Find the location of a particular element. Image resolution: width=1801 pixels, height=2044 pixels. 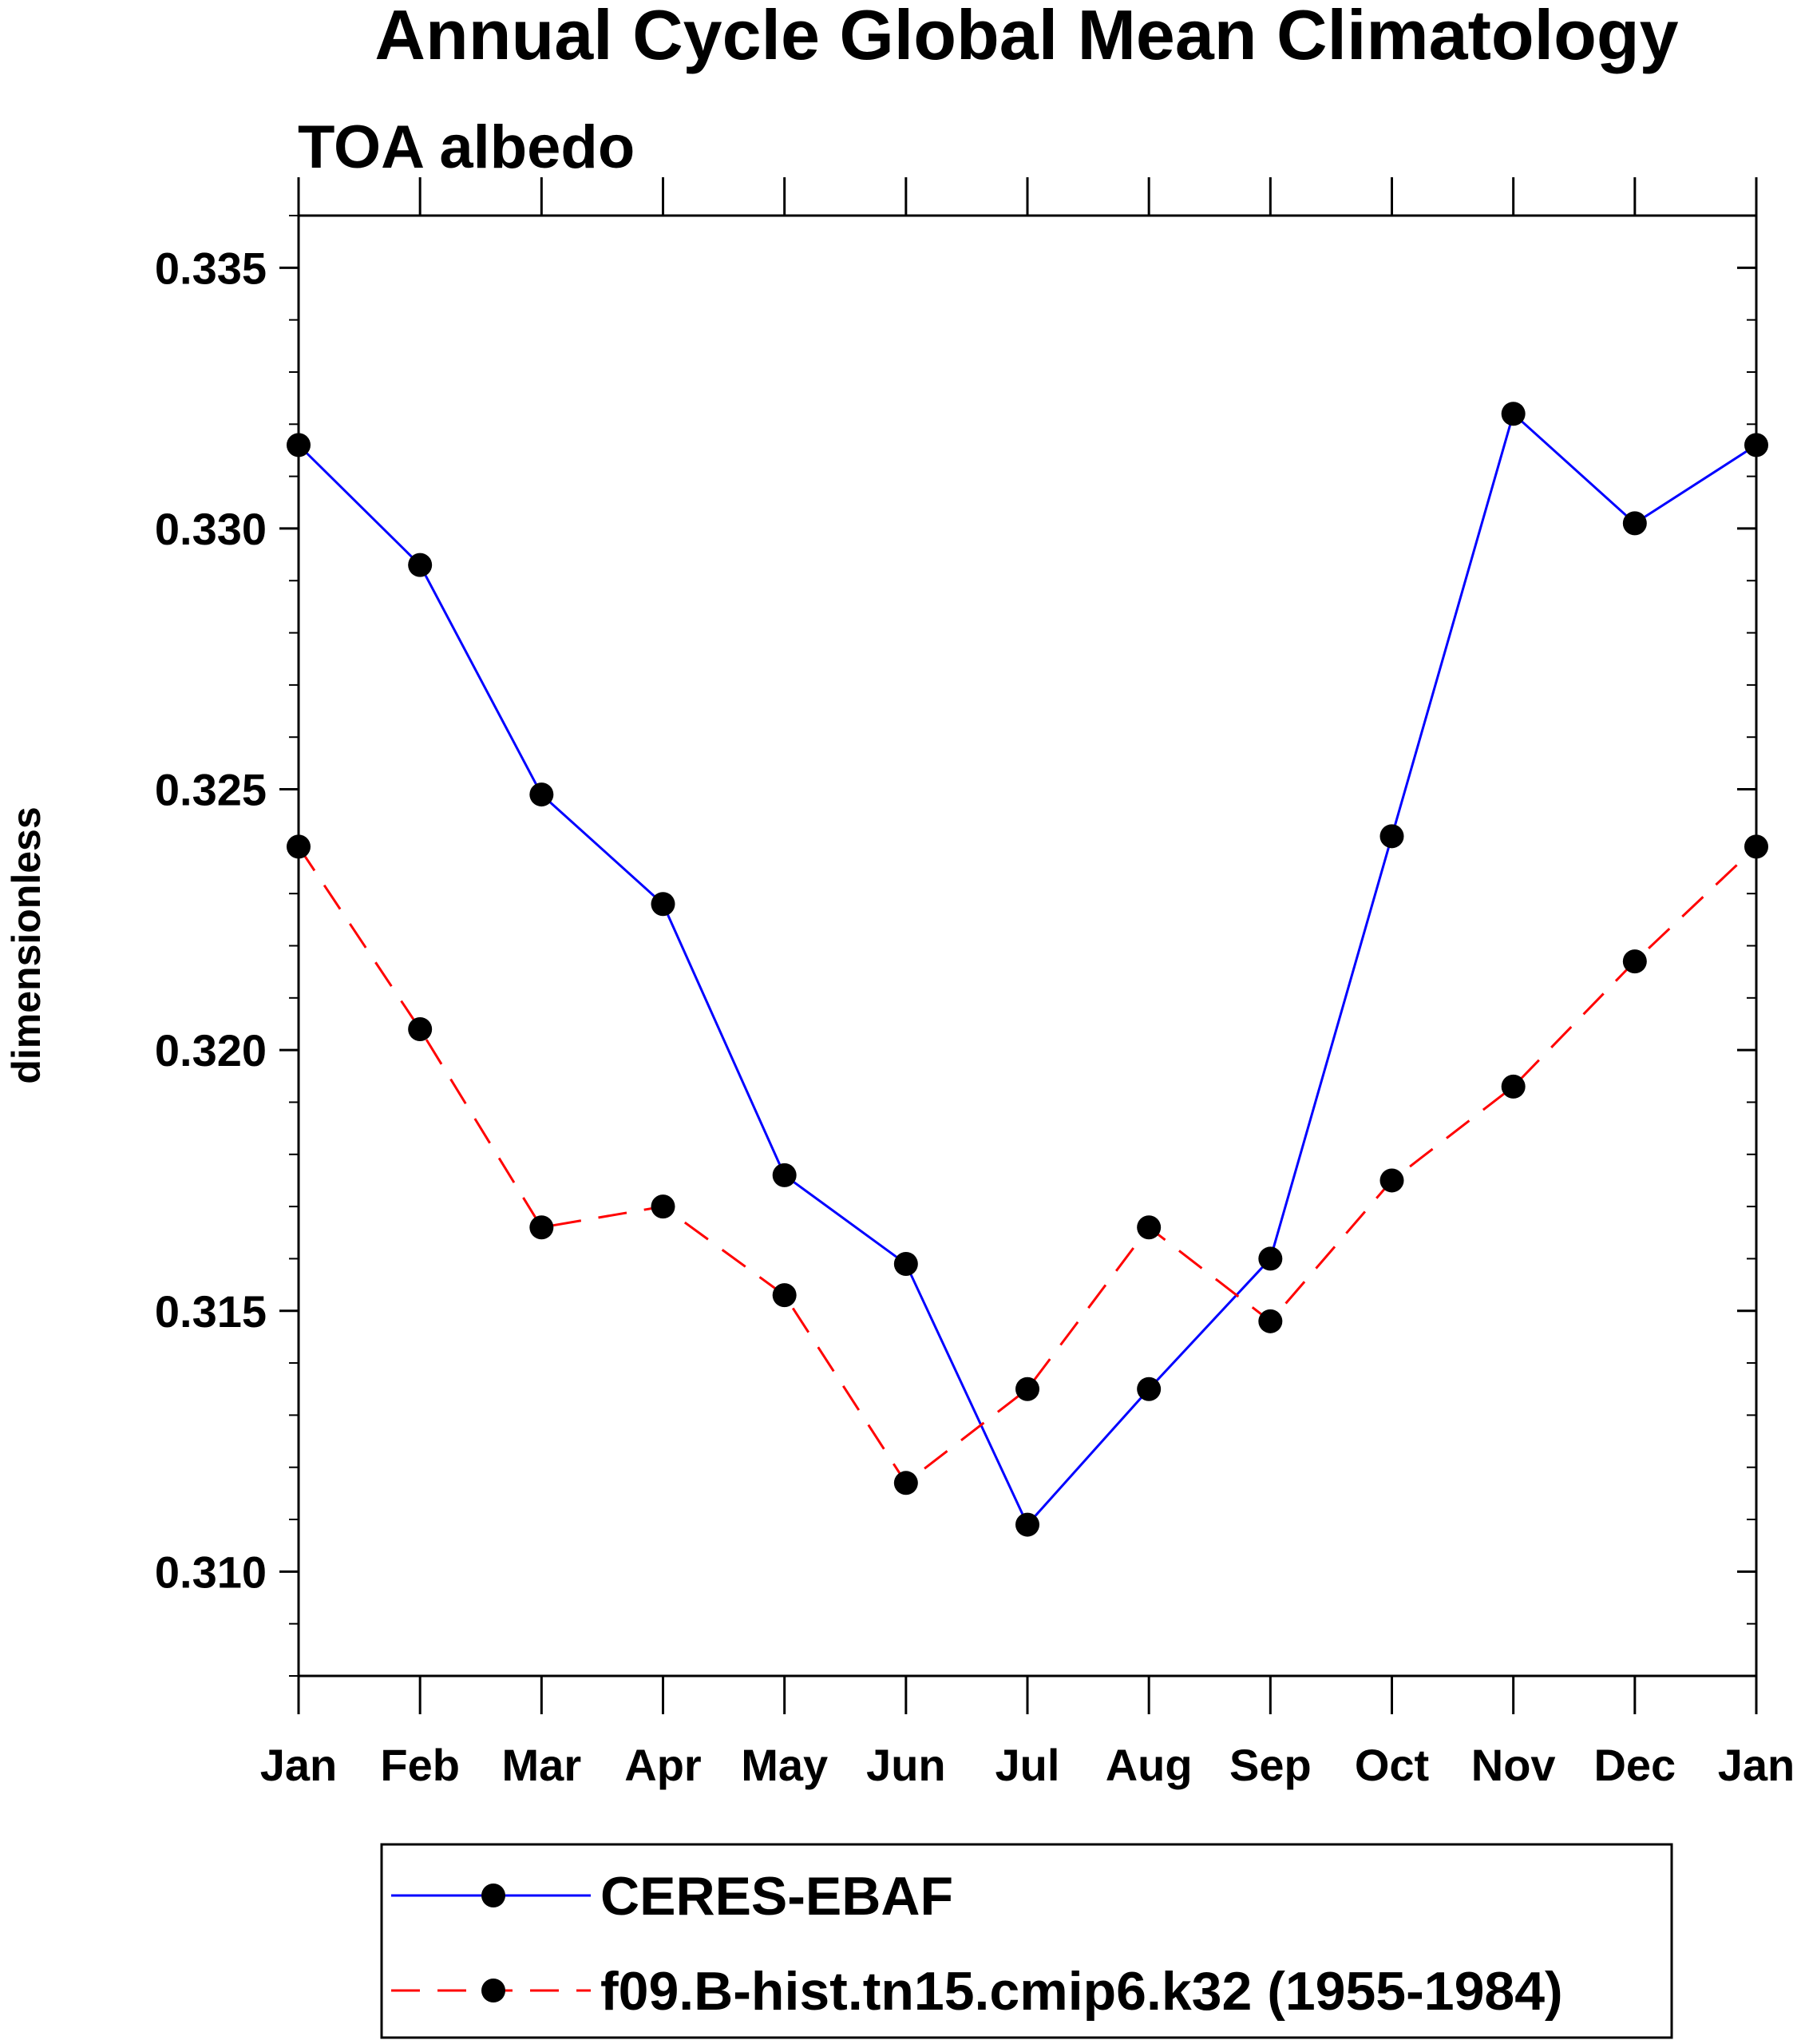

x-tick-label: Apr is located at coordinates (662, 1765).